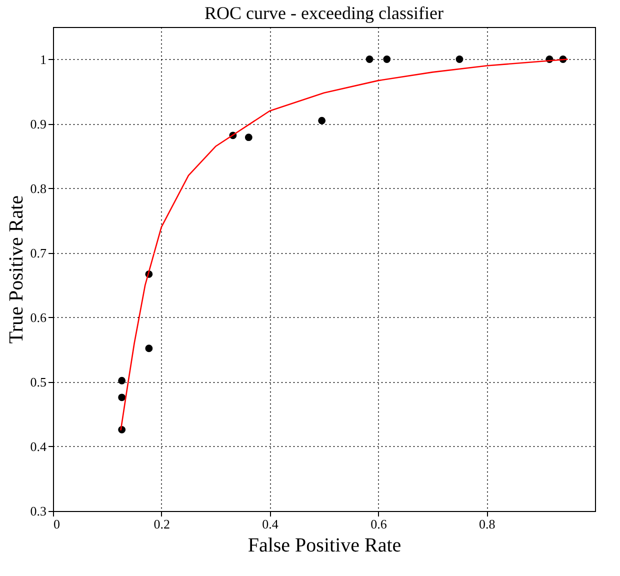  Describe the element at coordinates (16, 269) in the screenshot. I see `y-axis-title: True Positive Rate` at that location.